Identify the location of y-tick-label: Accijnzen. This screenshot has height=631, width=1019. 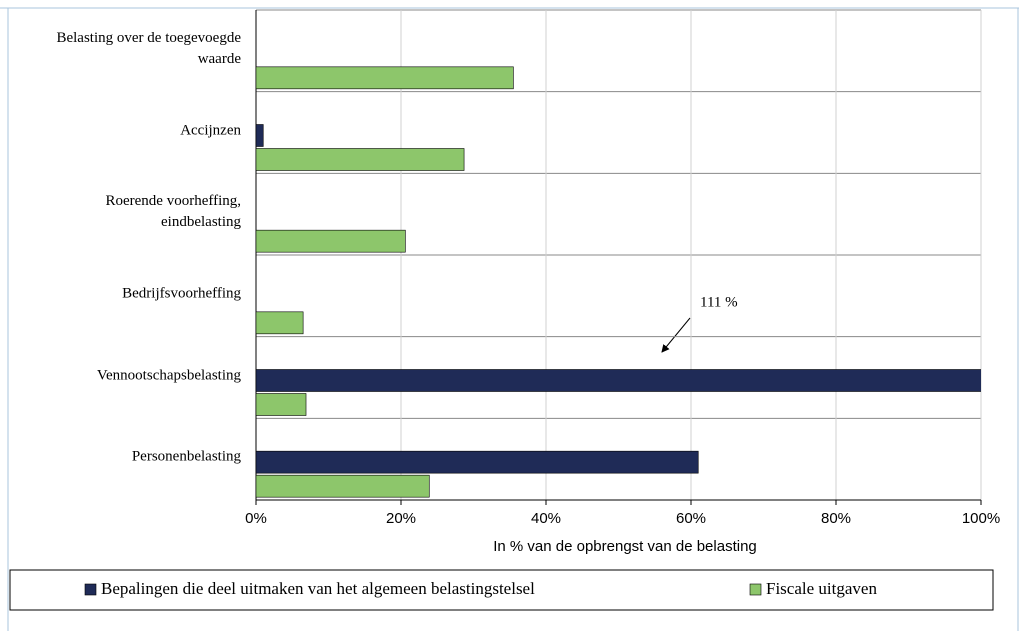
(210, 130).